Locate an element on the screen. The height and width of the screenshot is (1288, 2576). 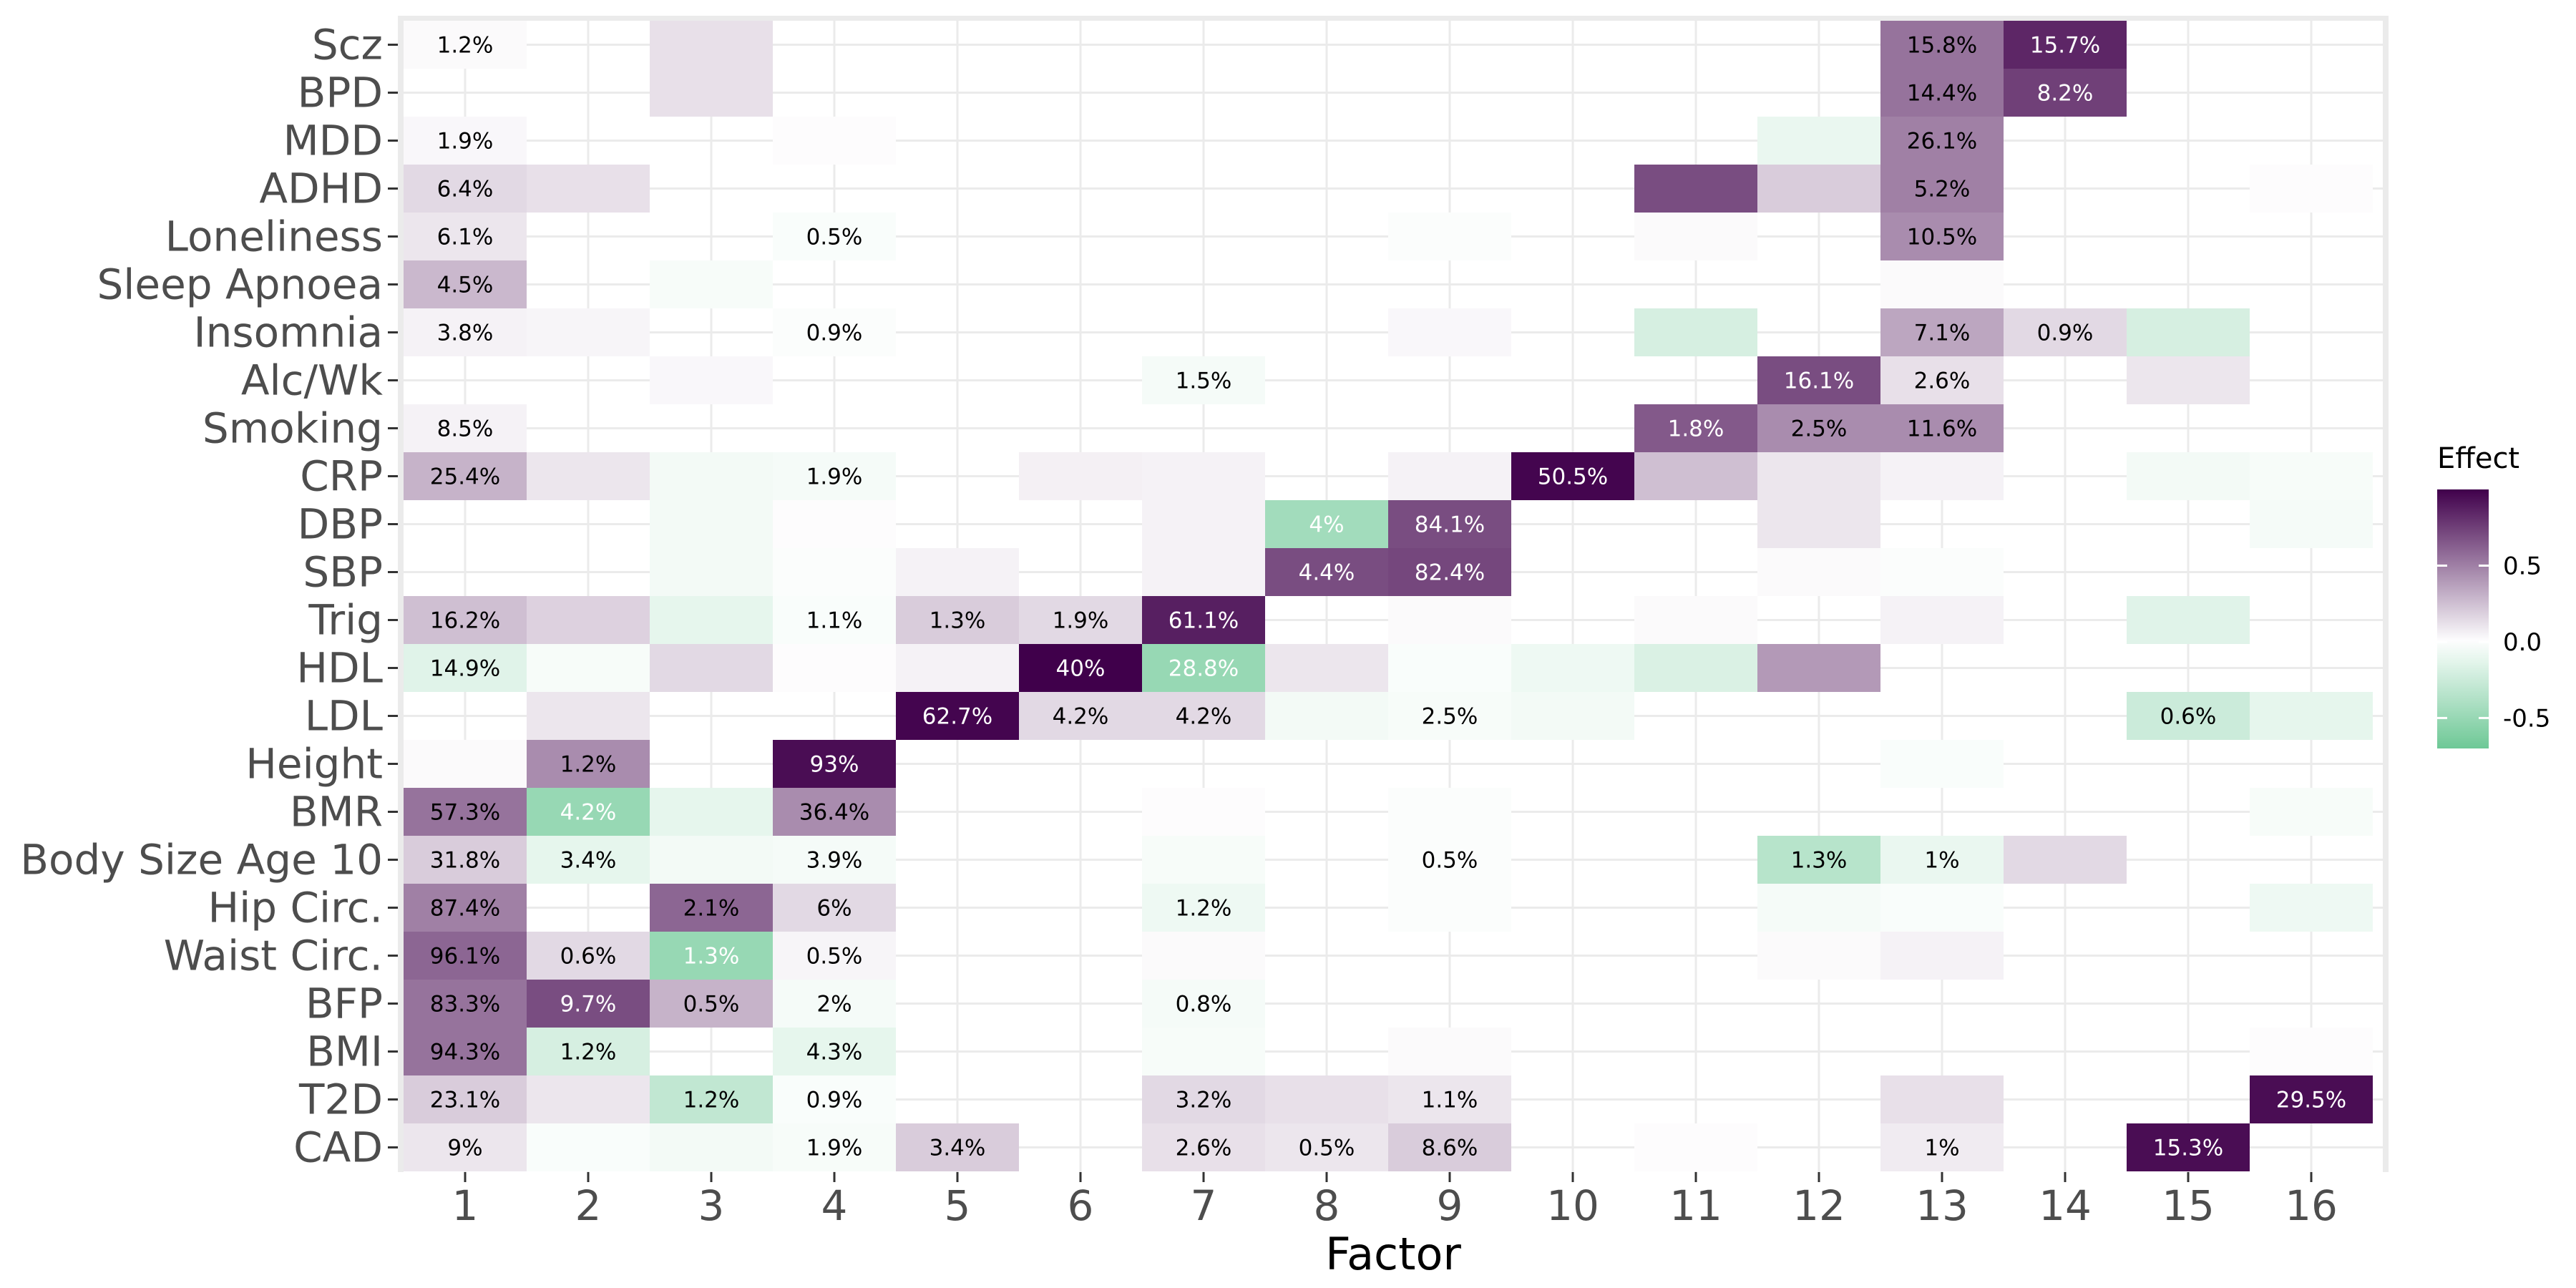
cell-label: 1.5% is located at coordinates (1204, 381).